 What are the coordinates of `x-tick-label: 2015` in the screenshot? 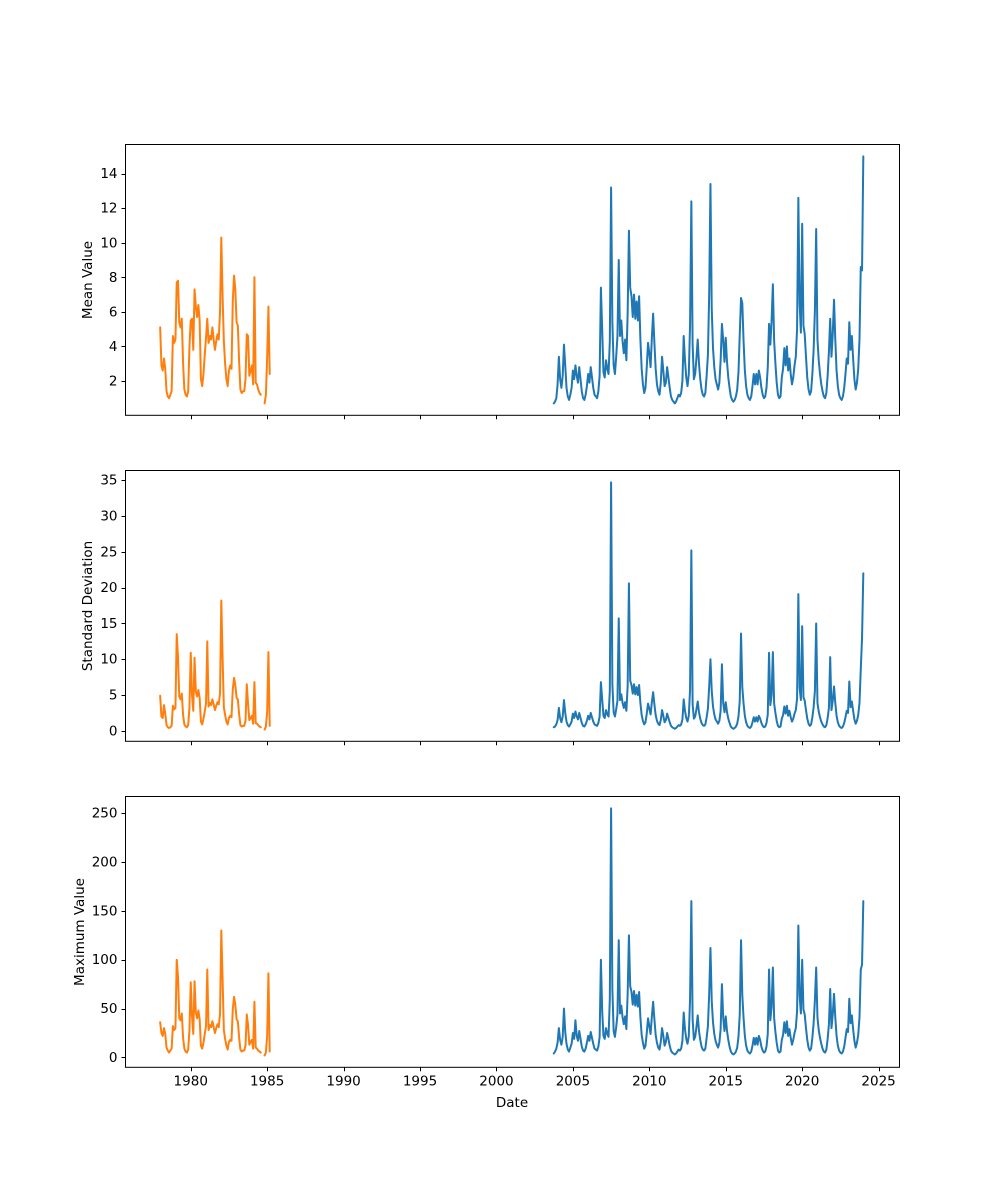 It's located at (726, 1081).